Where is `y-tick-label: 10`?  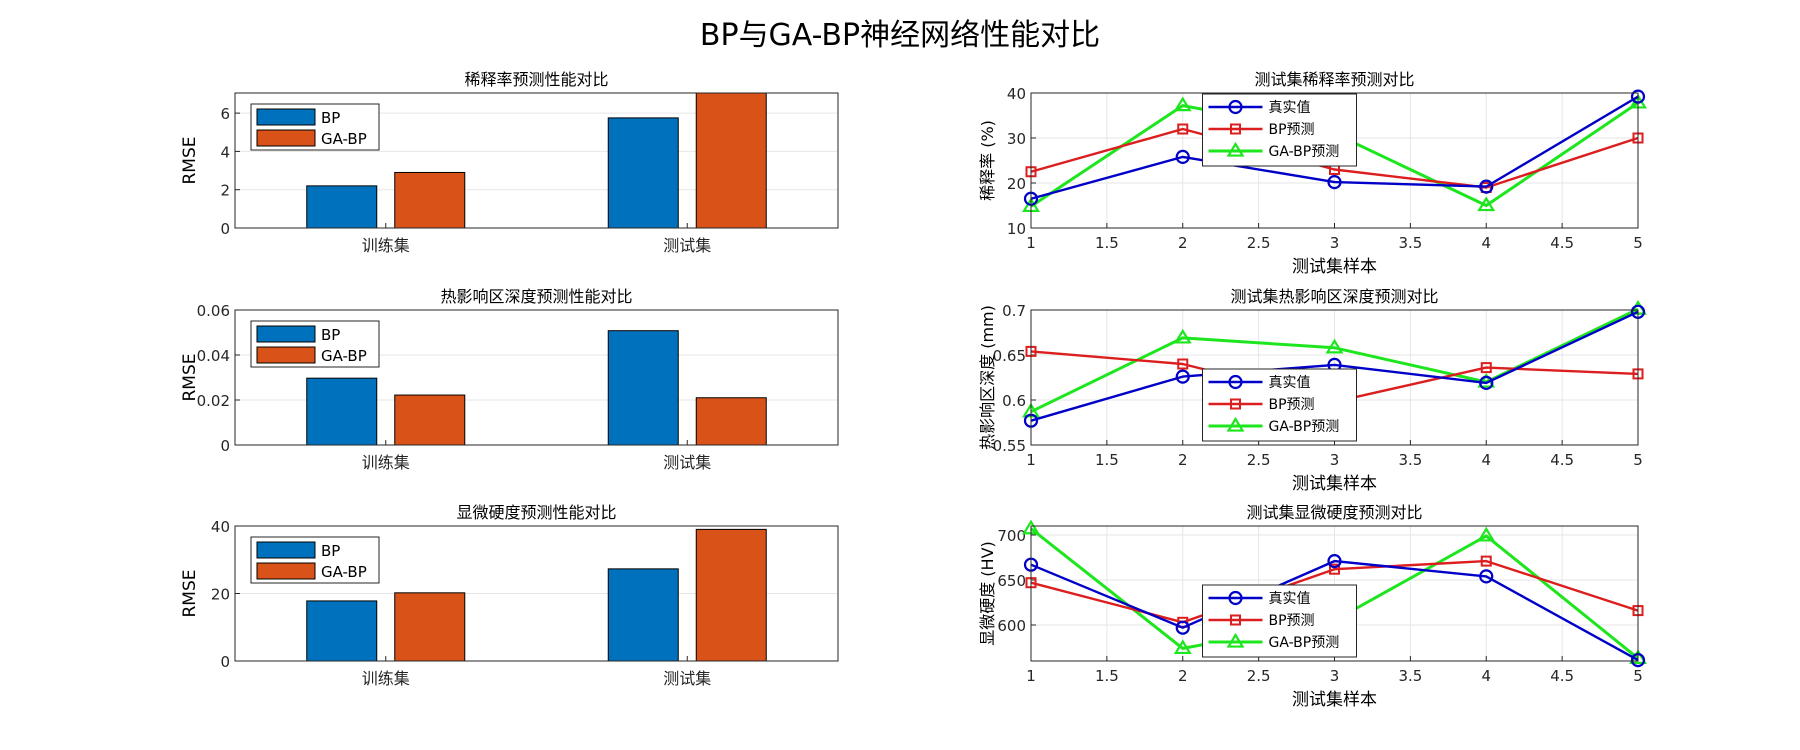 y-tick-label: 10 is located at coordinates (1016, 229).